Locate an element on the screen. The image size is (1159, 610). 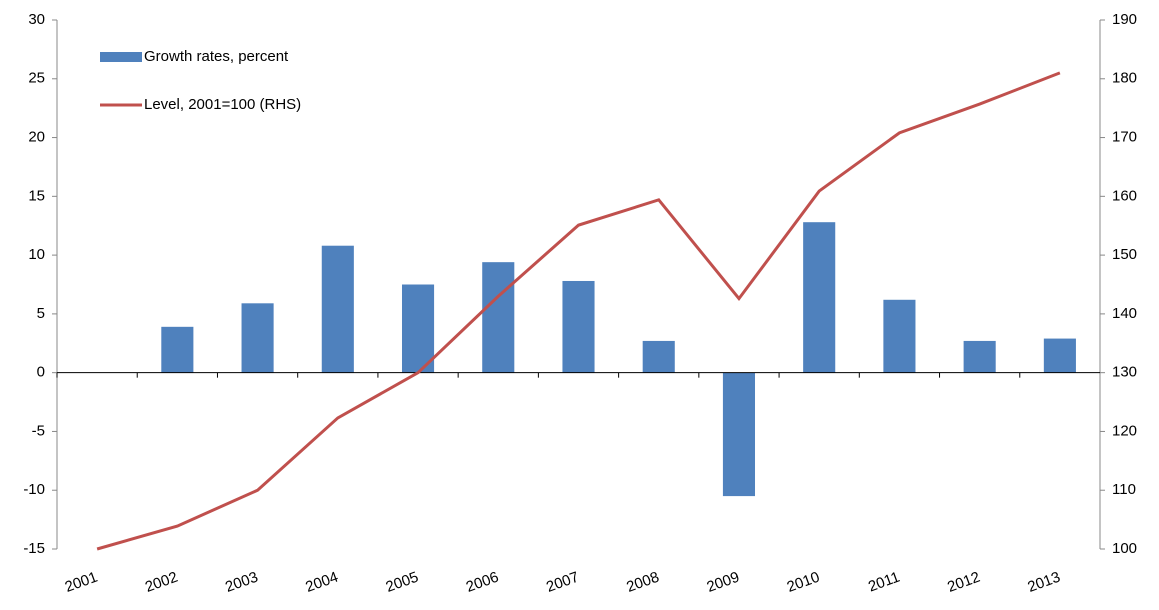
y-tick-label: -15 is located at coordinates (34, 548).